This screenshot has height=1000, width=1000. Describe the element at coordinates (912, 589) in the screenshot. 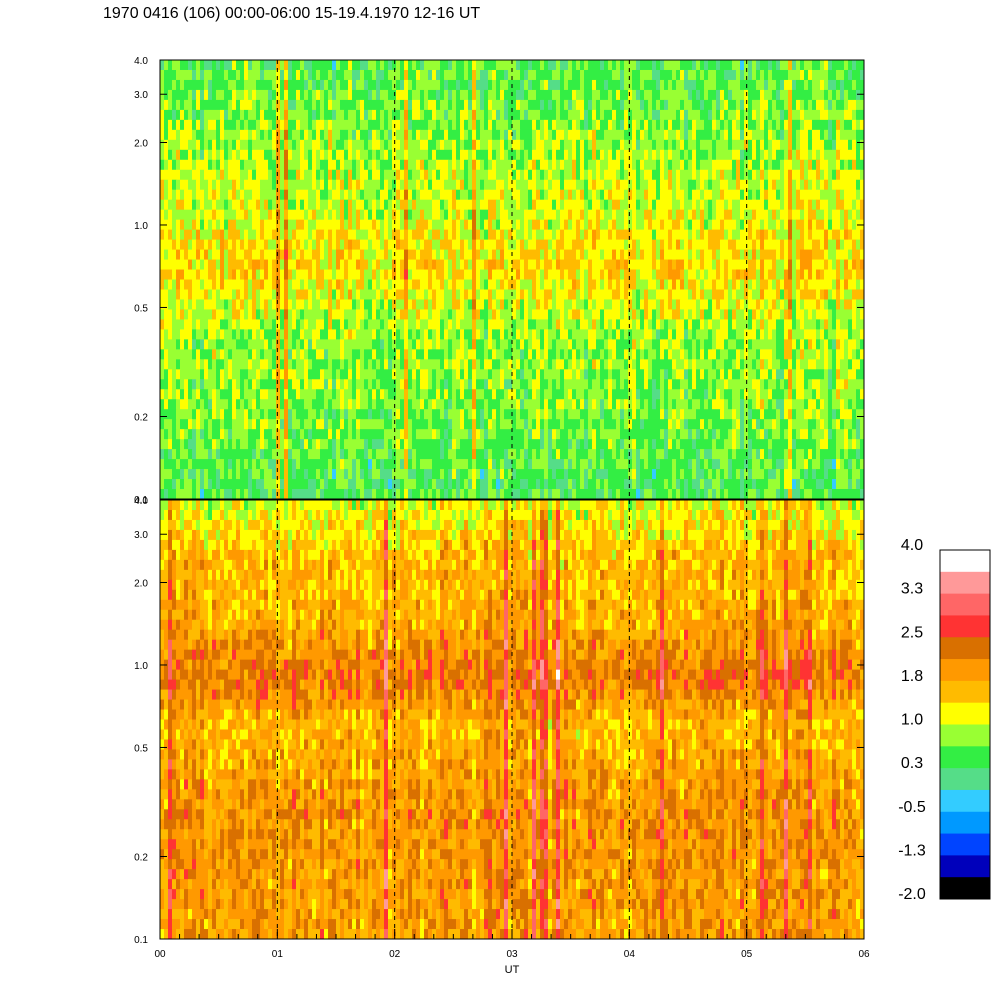

I see `colorbar-label: 3.3` at that location.